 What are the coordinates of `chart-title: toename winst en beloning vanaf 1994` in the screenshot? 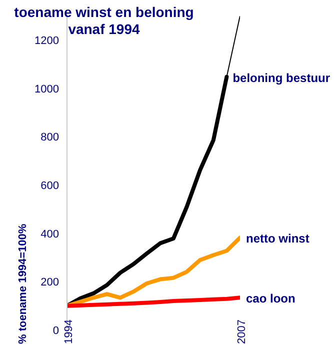 It's located at (104, 20).